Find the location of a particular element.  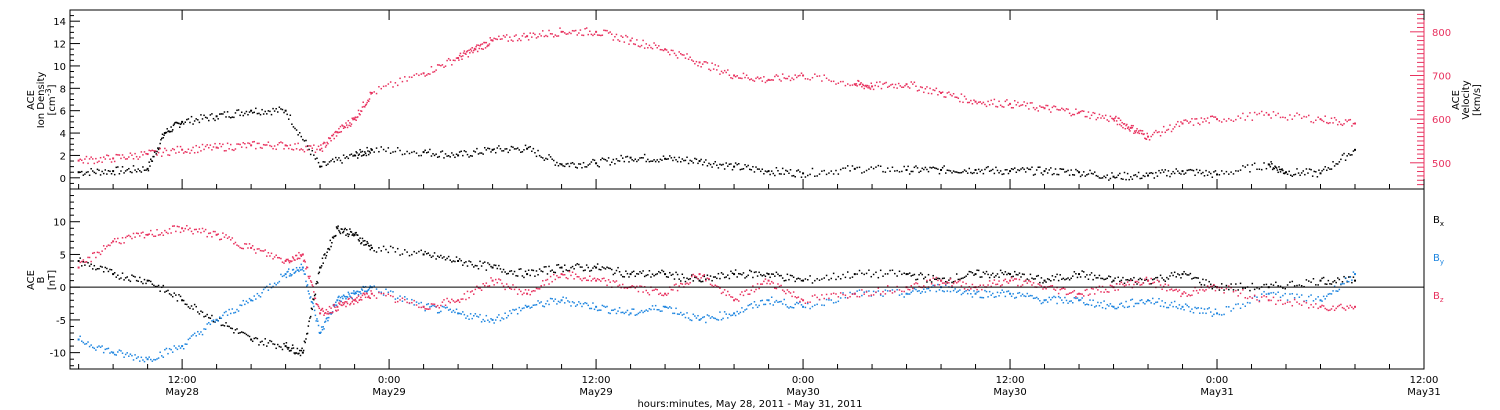

bottom-left-tick-label: 5 is located at coordinates (63, 255).